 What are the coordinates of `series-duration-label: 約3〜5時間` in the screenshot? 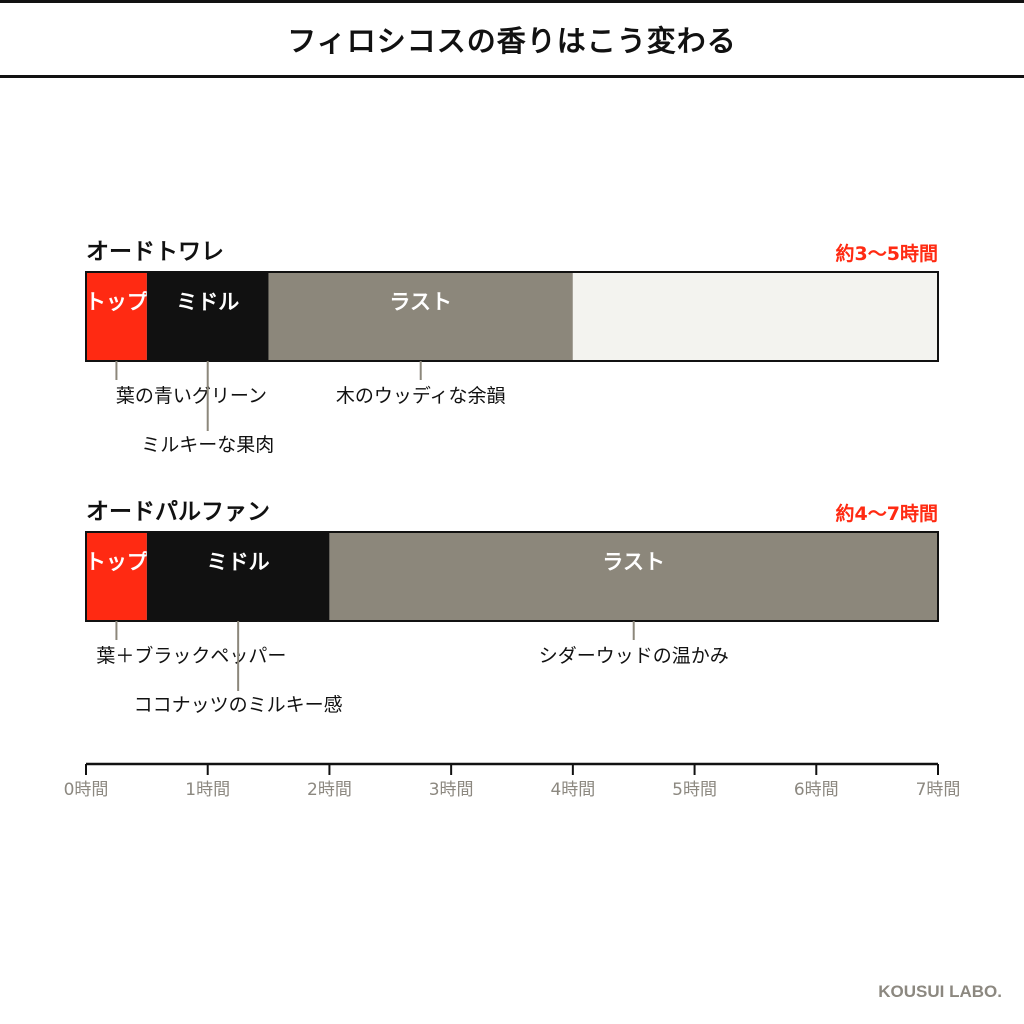 It's located at (887, 253).